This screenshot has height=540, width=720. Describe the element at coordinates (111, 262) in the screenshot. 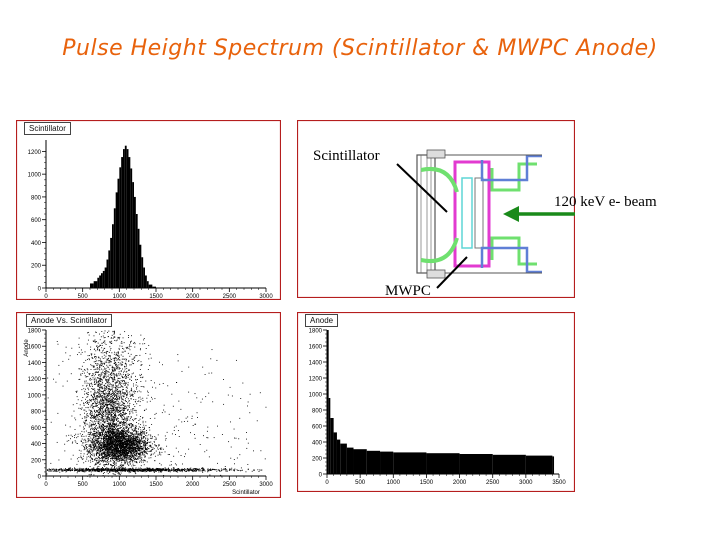

I see `scintillator-histogram-bar` at that location.